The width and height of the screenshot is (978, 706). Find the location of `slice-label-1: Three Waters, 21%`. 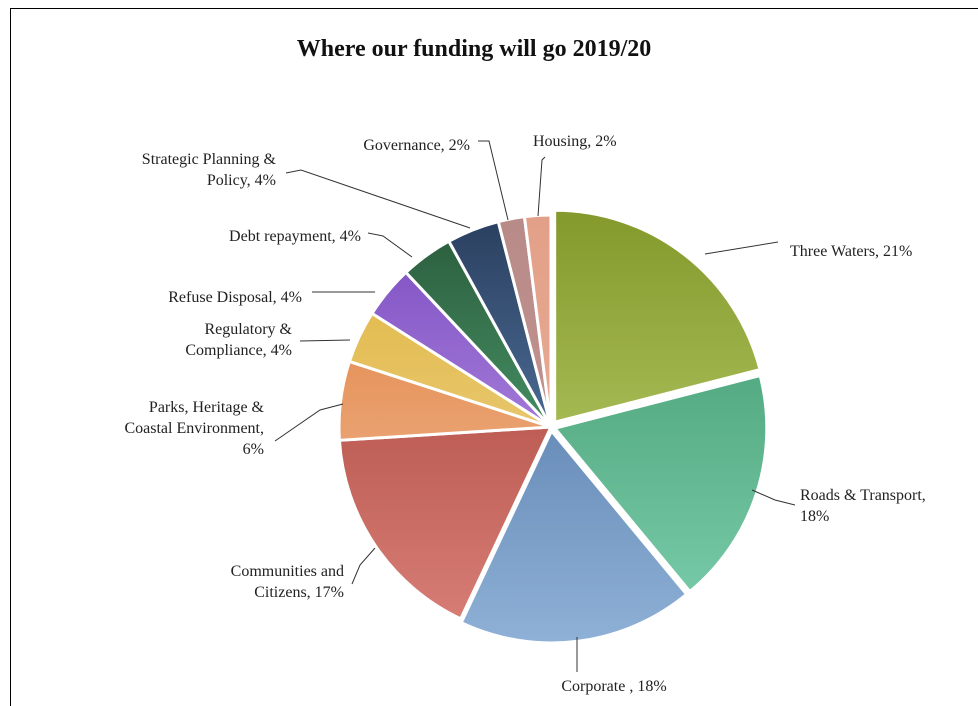

slice-label-1: Three Waters, 21% is located at coordinates (851, 251).